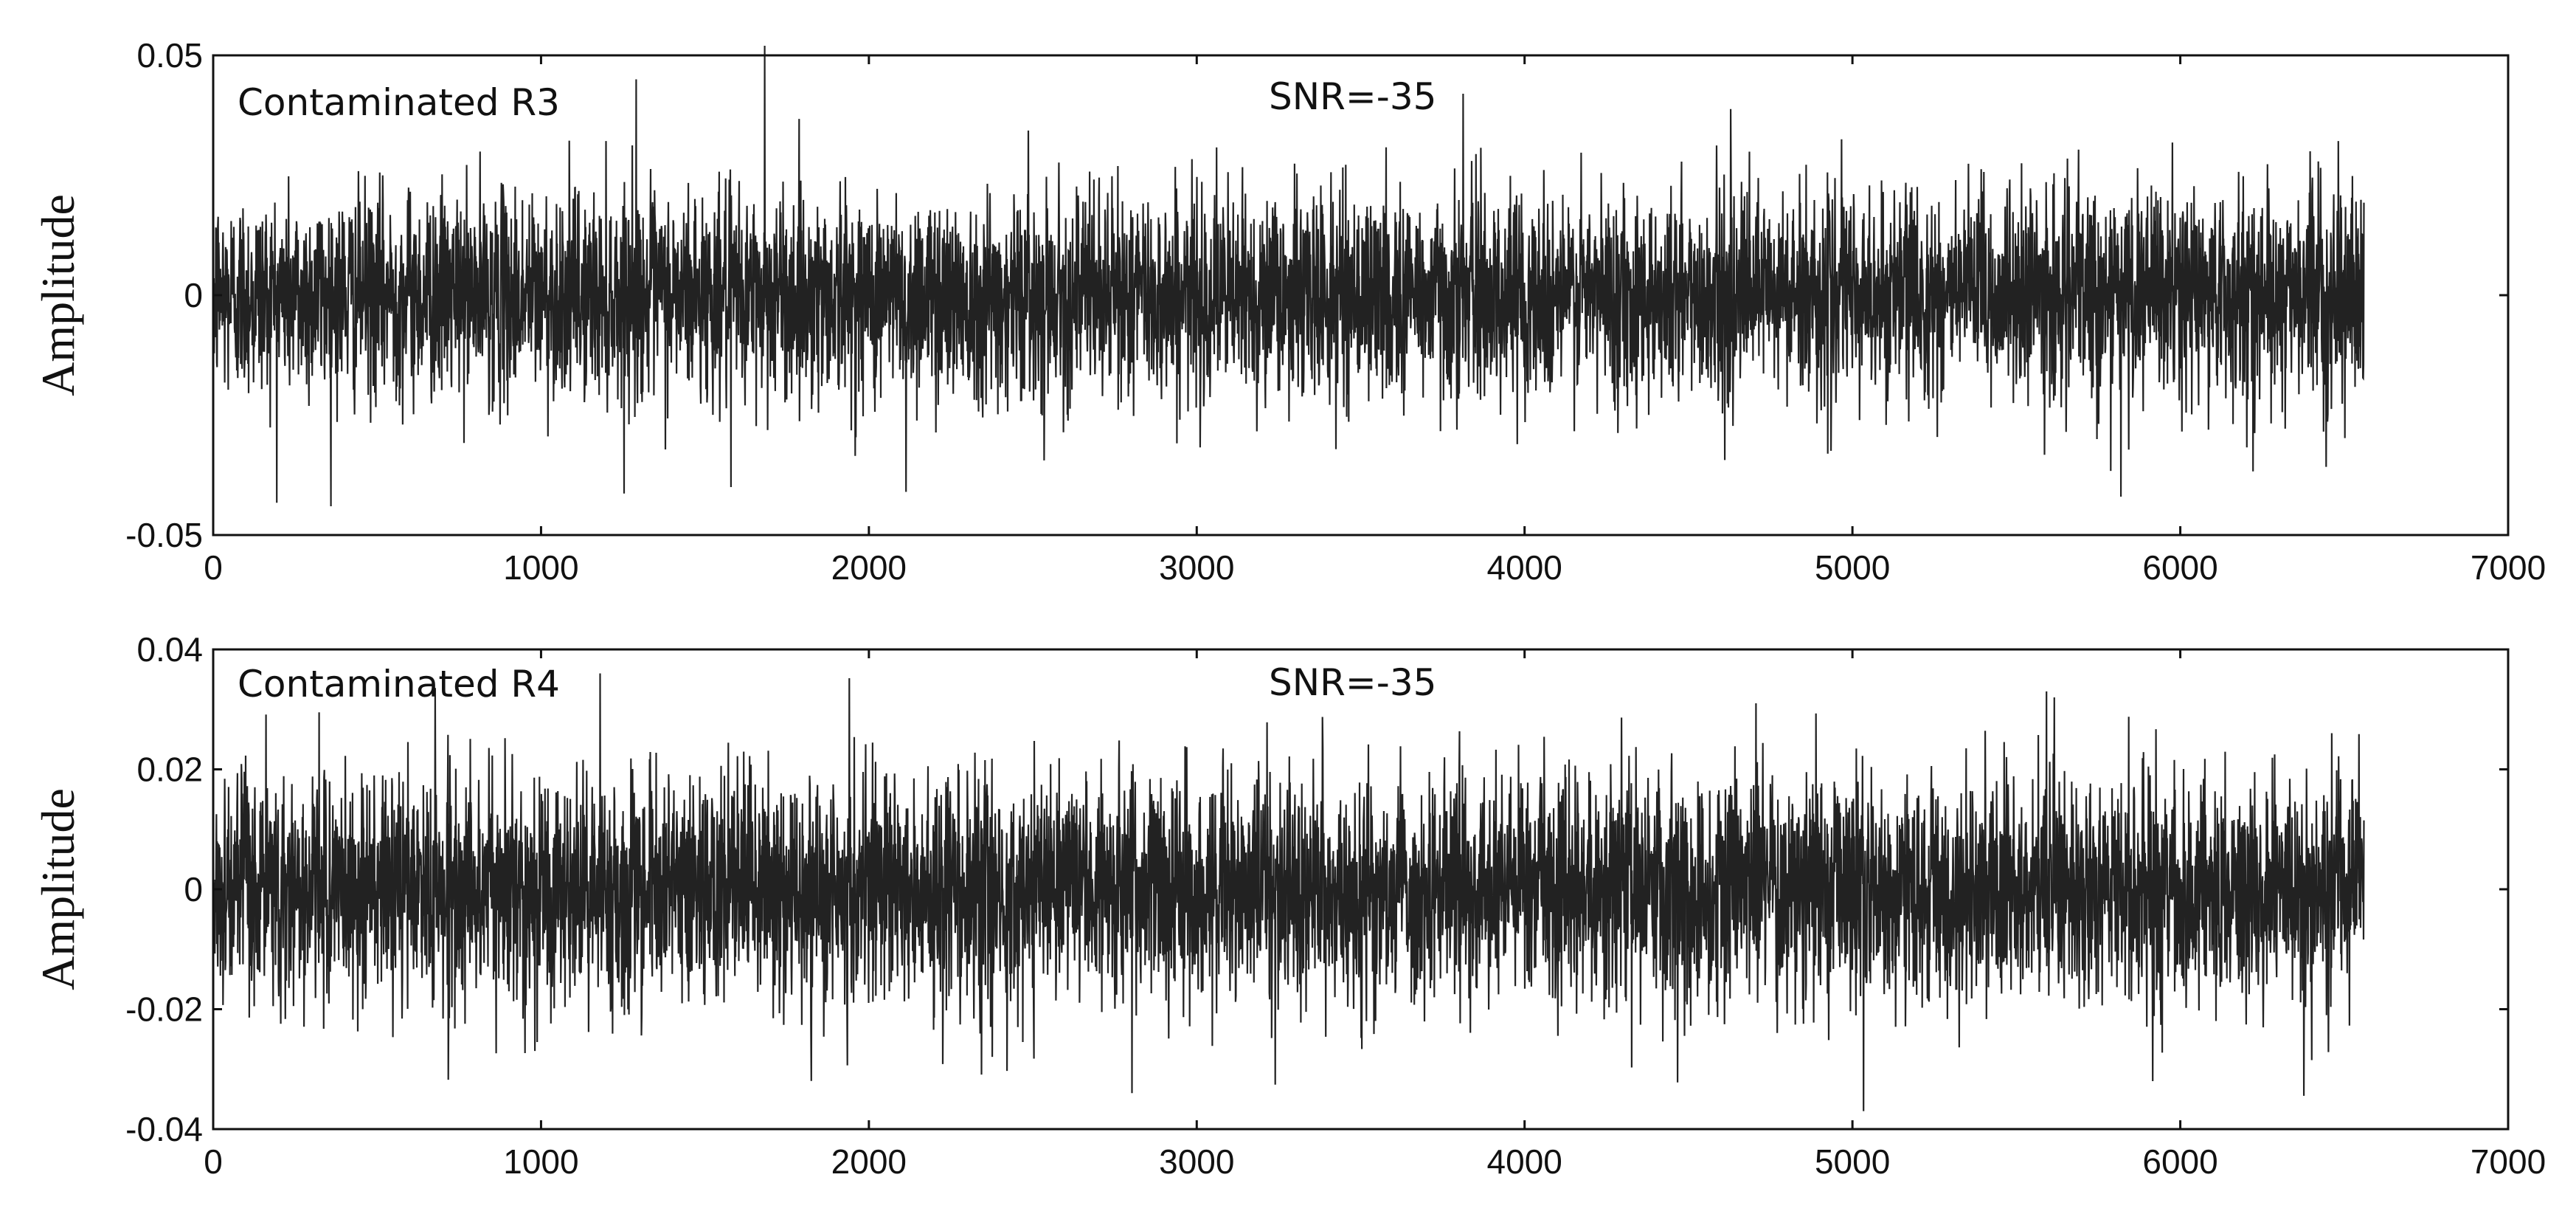  I want to click on y-tick-label: 0.05, so click(170, 55).